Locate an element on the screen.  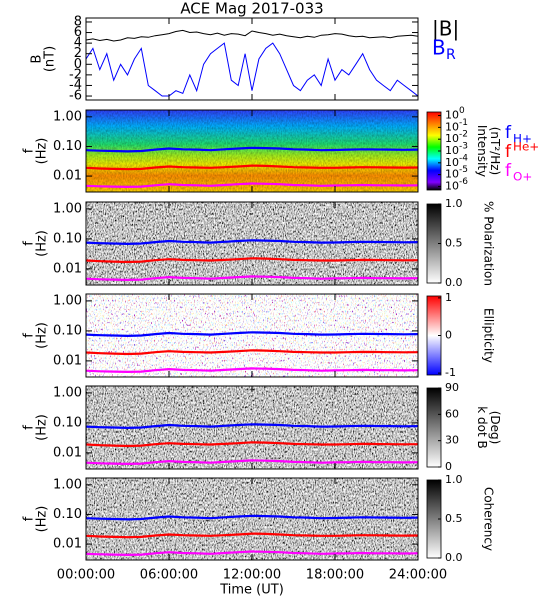
y-axis-label: B is located at coordinates (37, 59).